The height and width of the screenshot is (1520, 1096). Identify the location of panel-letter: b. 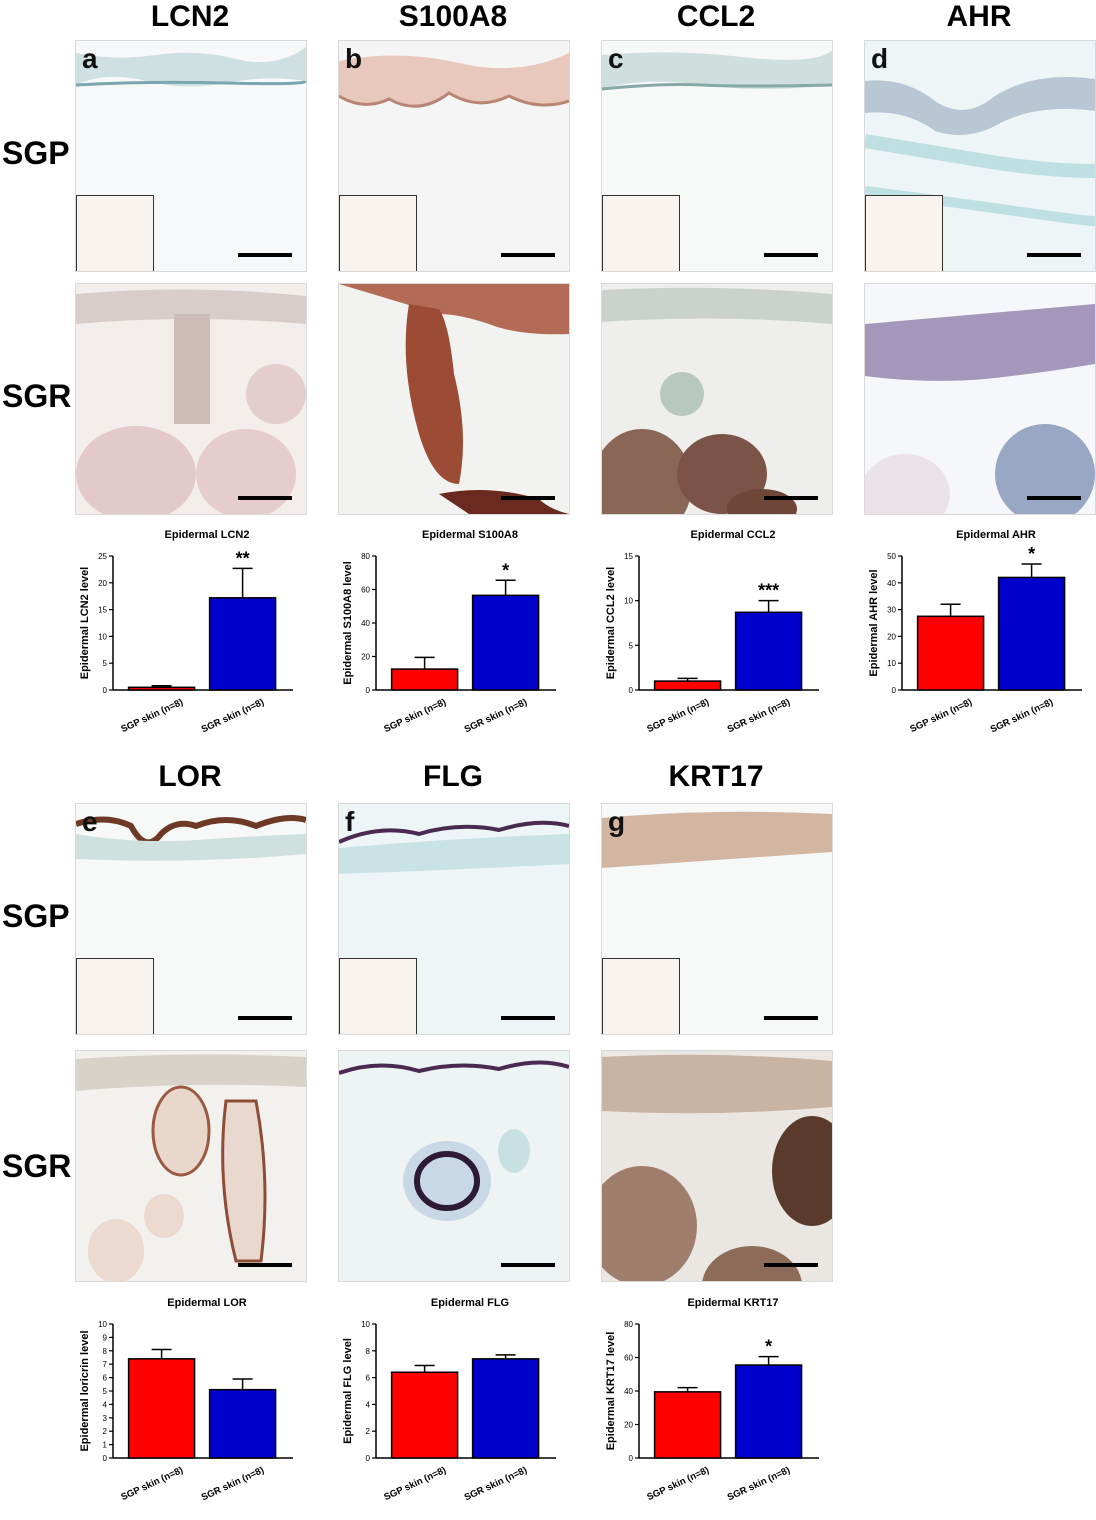
(354, 58).